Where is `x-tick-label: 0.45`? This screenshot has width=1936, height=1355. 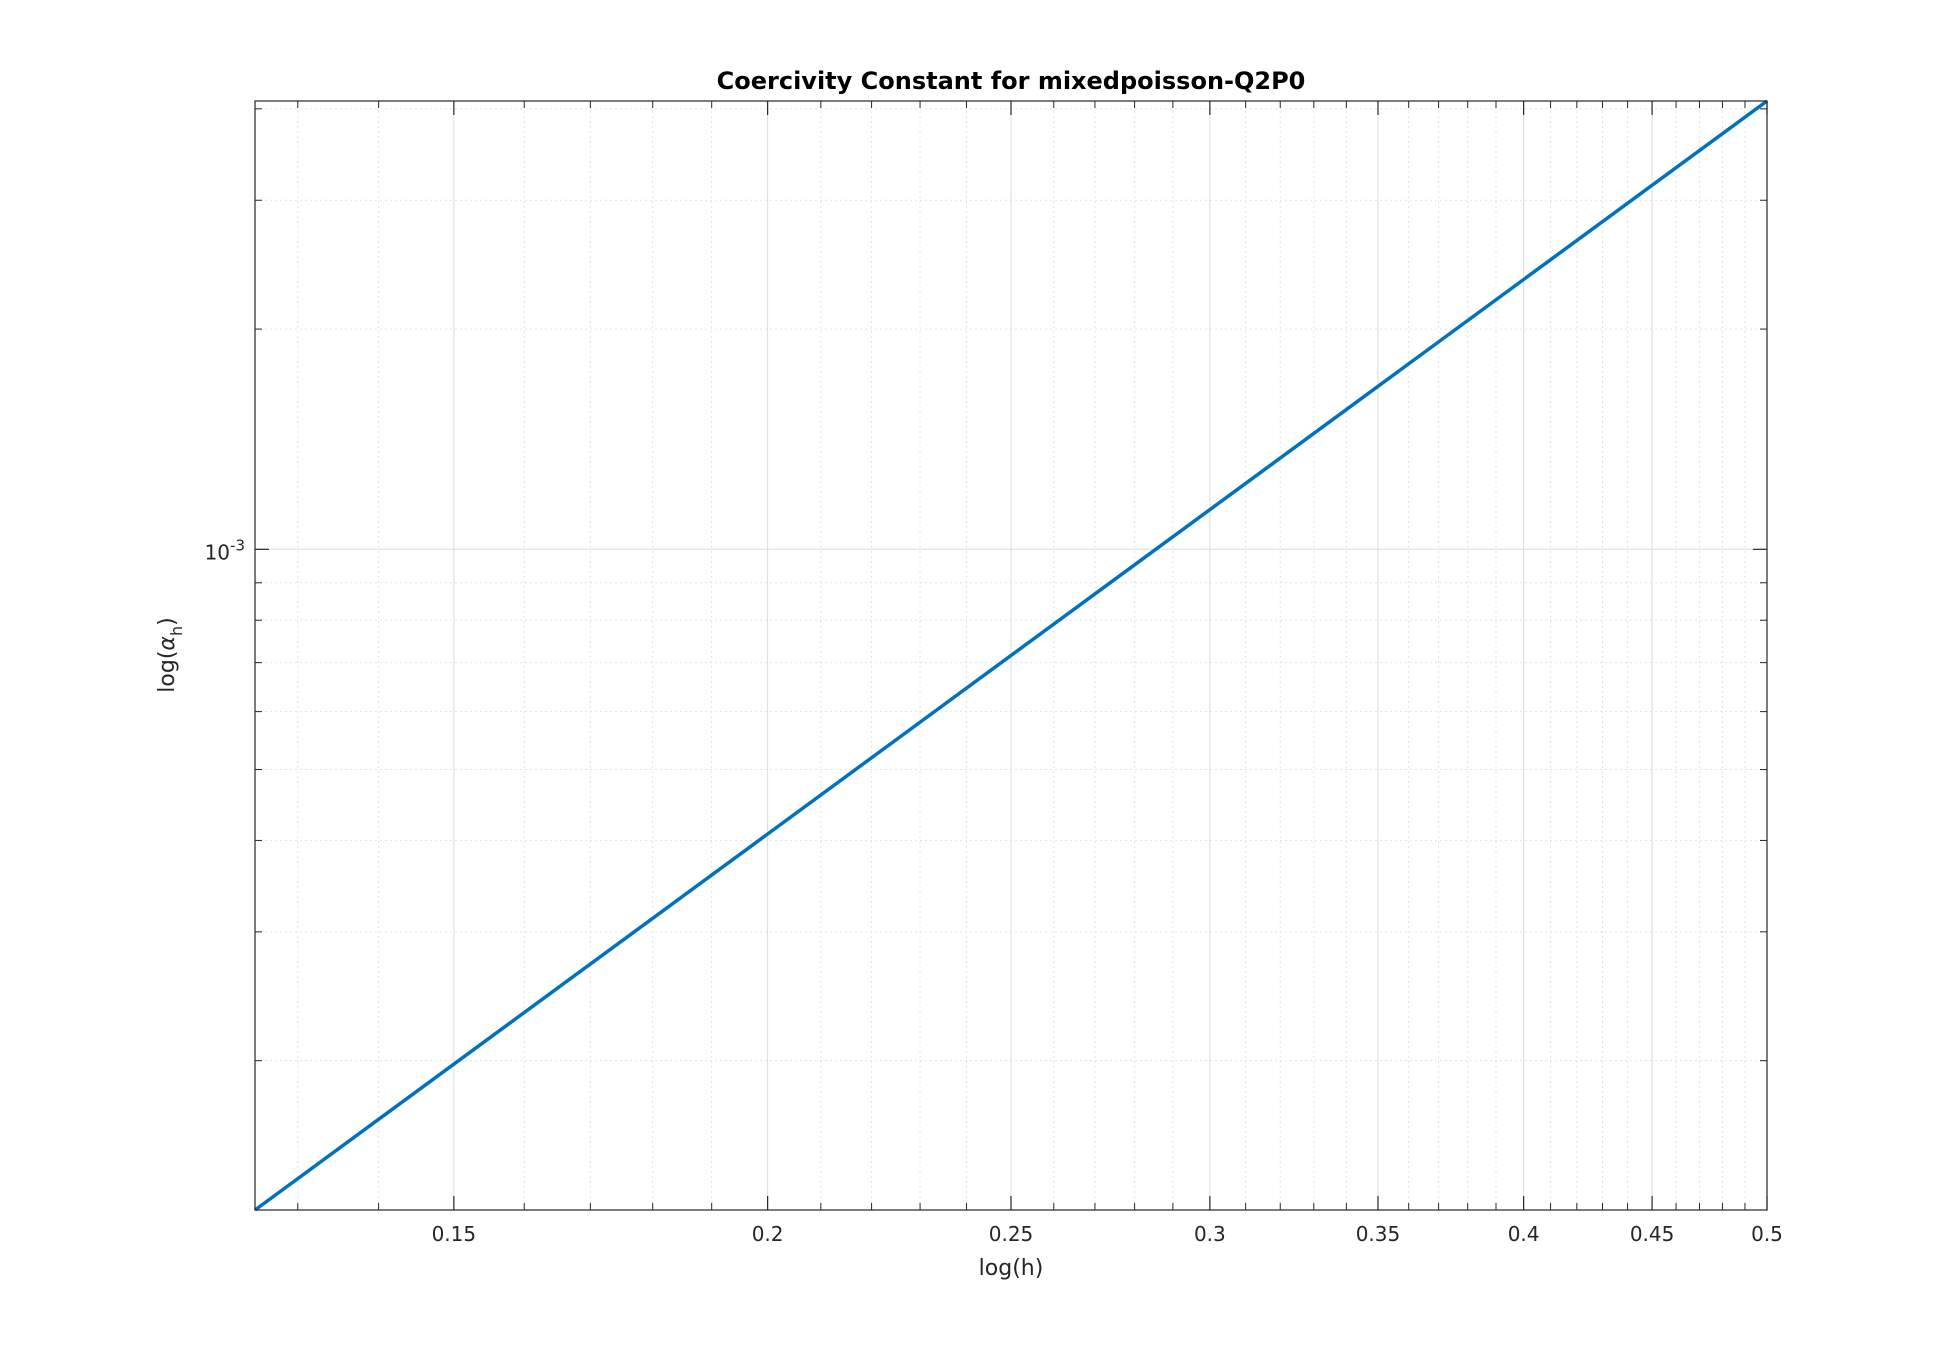 x-tick-label: 0.45 is located at coordinates (1652, 1234).